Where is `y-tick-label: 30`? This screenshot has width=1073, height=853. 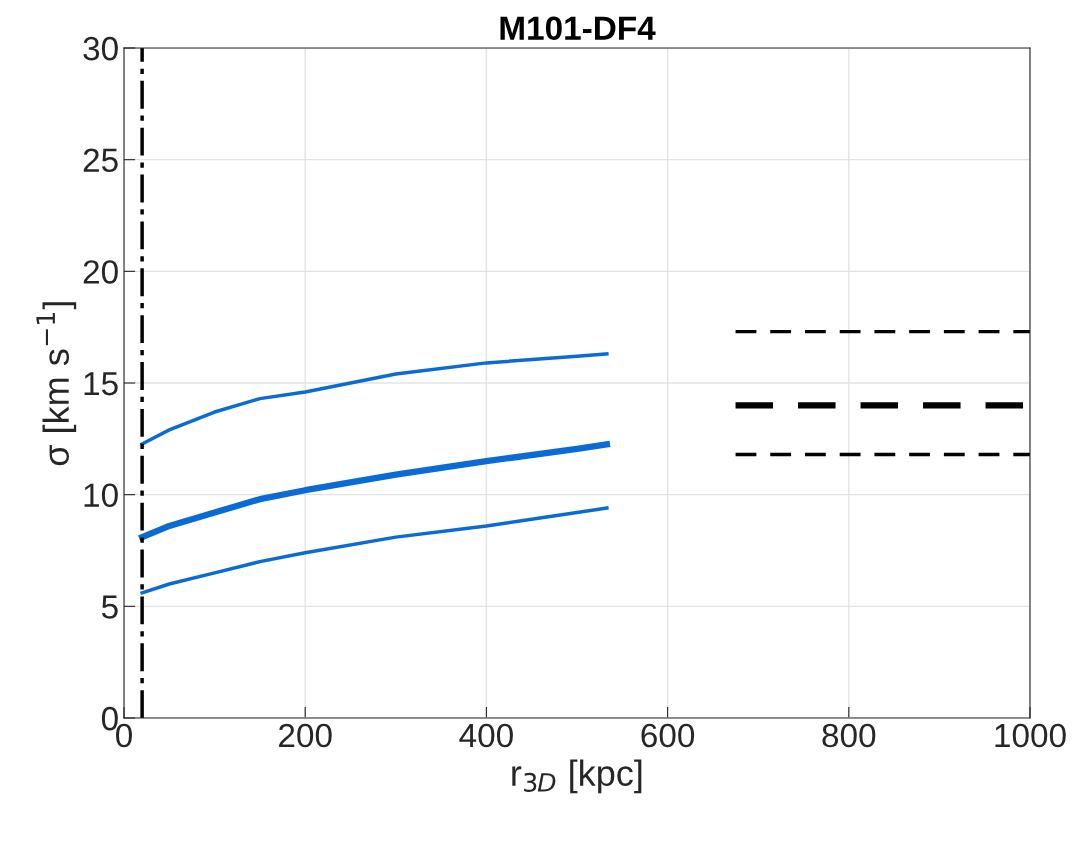
y-tick-label: 30 is located at coordinates (100, 48).